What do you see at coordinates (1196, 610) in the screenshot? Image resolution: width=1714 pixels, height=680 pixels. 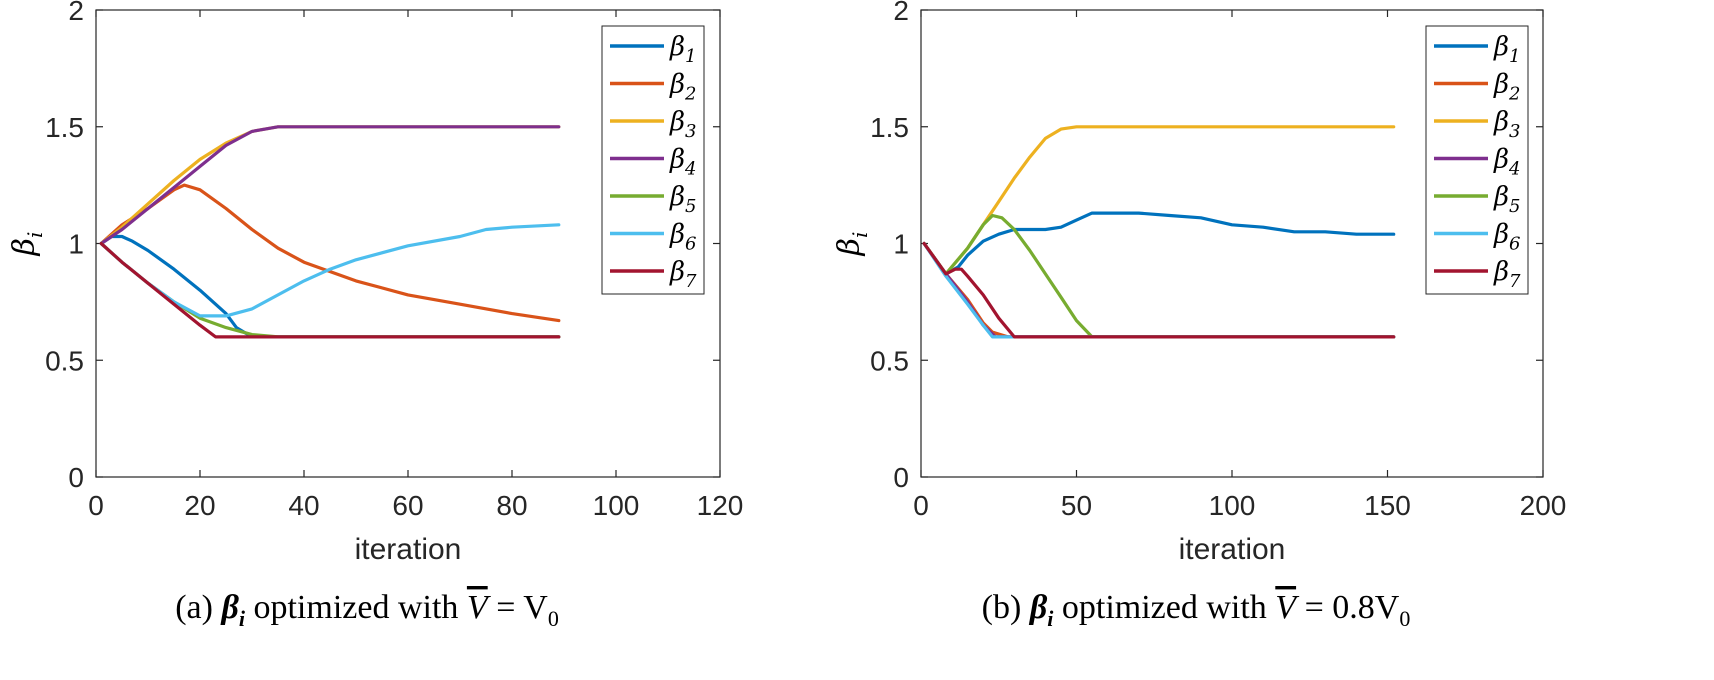 I see `panel-caption: (b) βi optimized with V = 0.8V0` at bounding box center [1196, 610].